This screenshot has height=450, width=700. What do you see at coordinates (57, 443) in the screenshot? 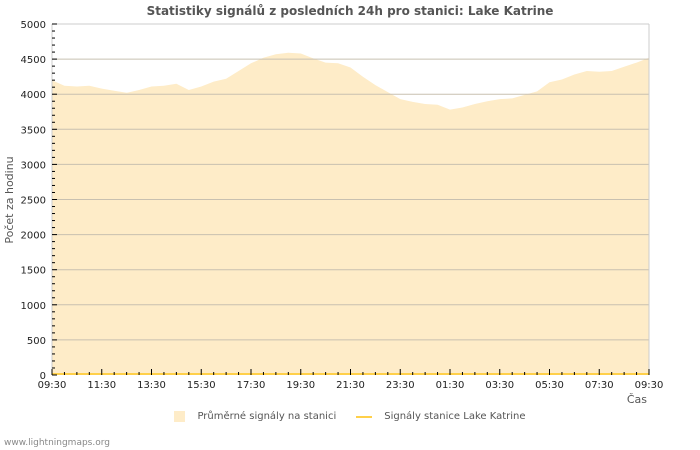
I see `site-link: www.lightningmaps.org` at bounding box center [57, 443].